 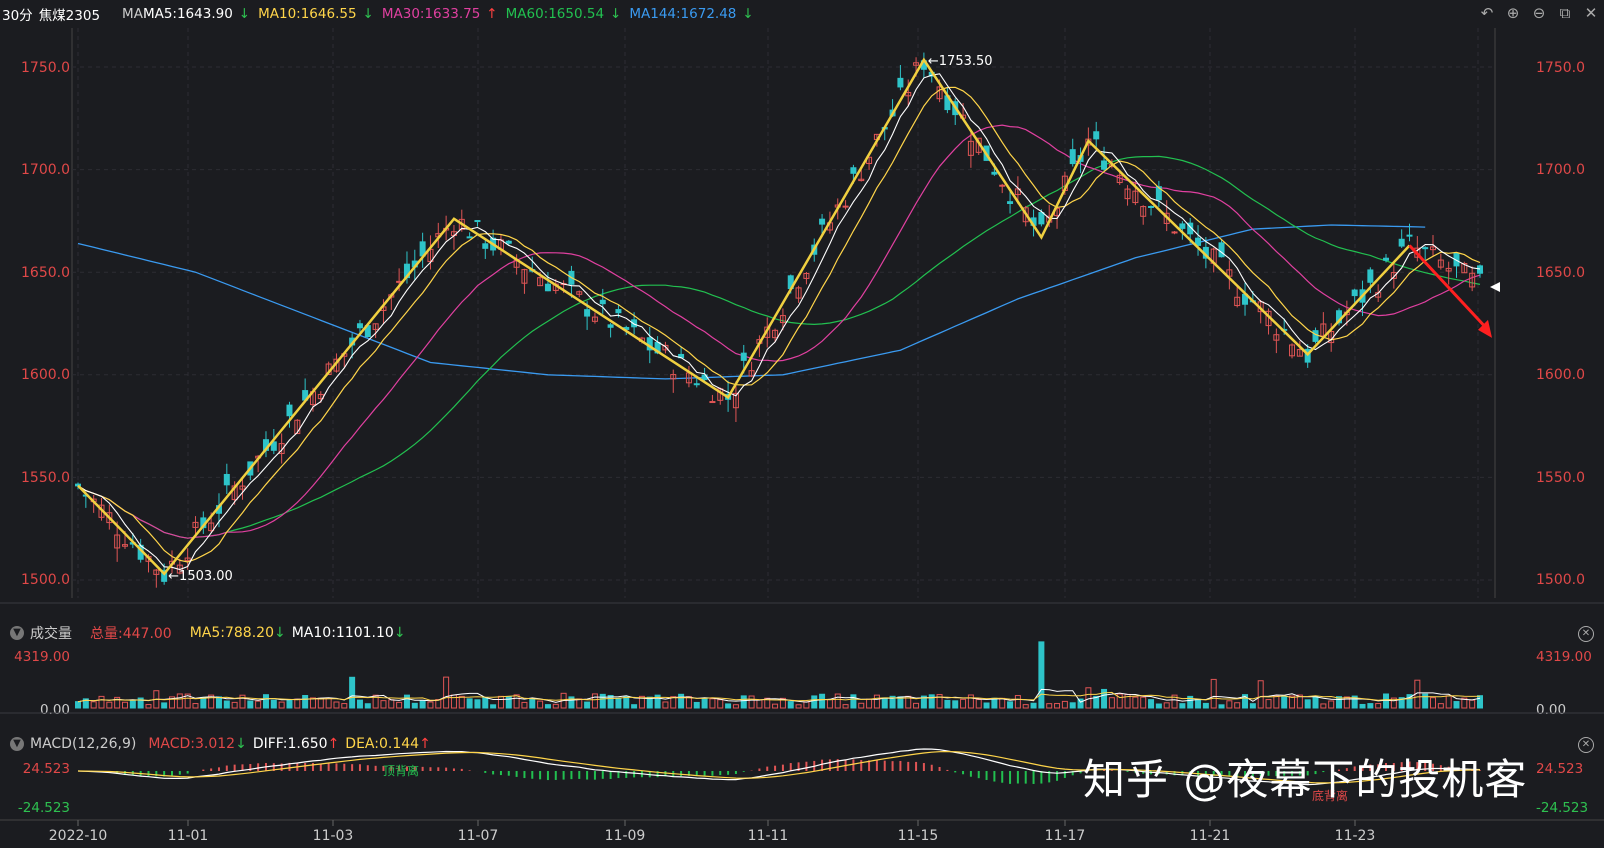 What do you see at coordinates (1591, 13) in the screenshot?
I see `close-icon: ✕` at bounding box center [1591, 13].